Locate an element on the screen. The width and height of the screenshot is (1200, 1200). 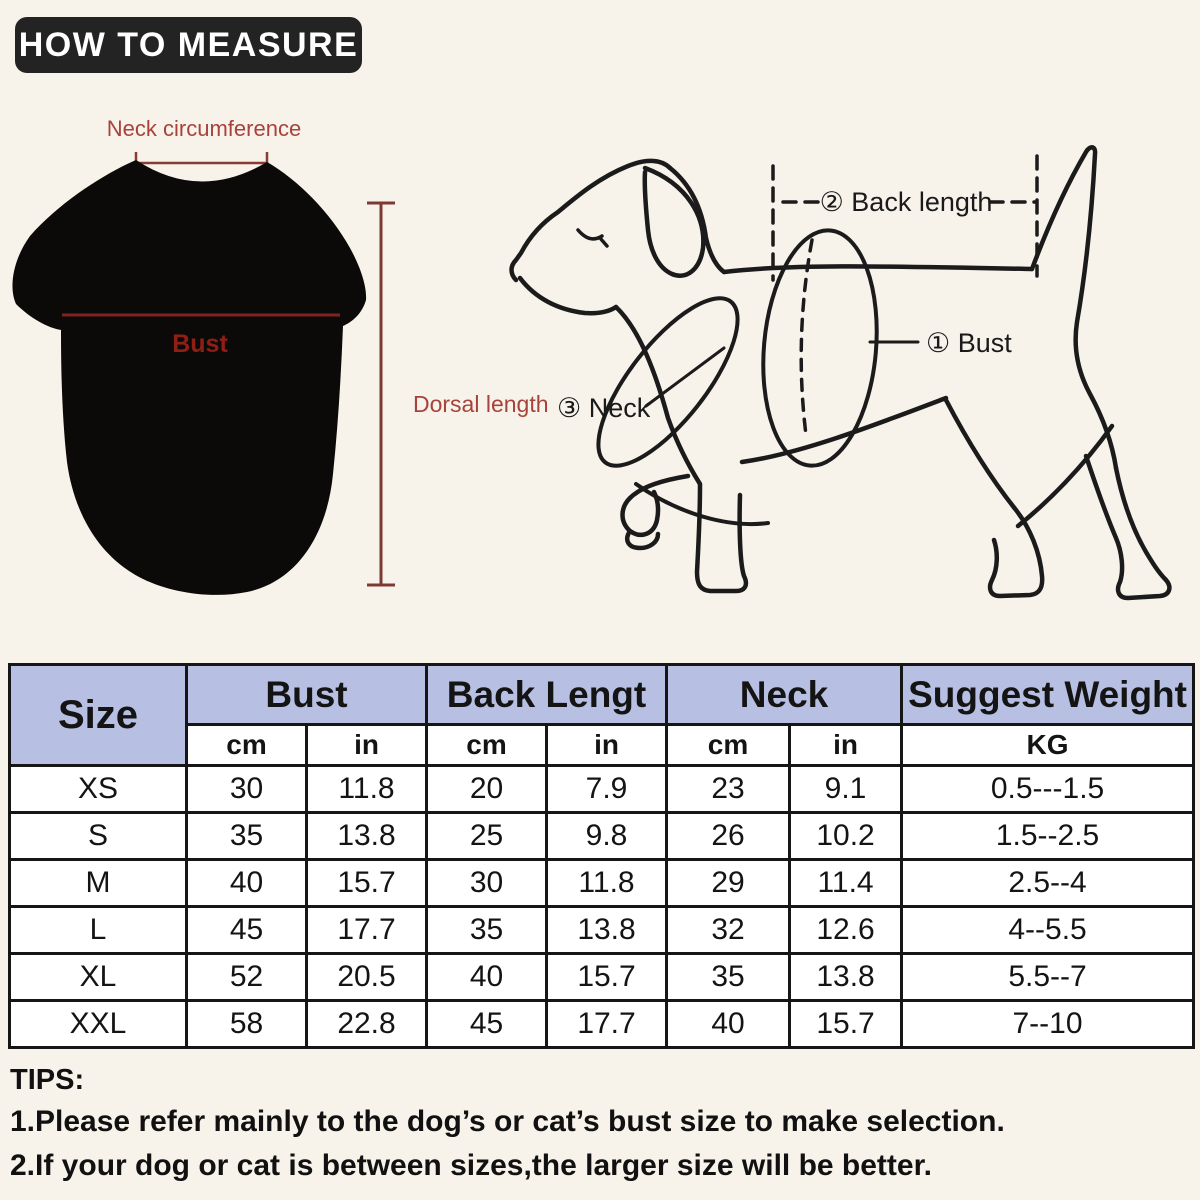
table-cell: 52 is located at coordinates (246, 977).